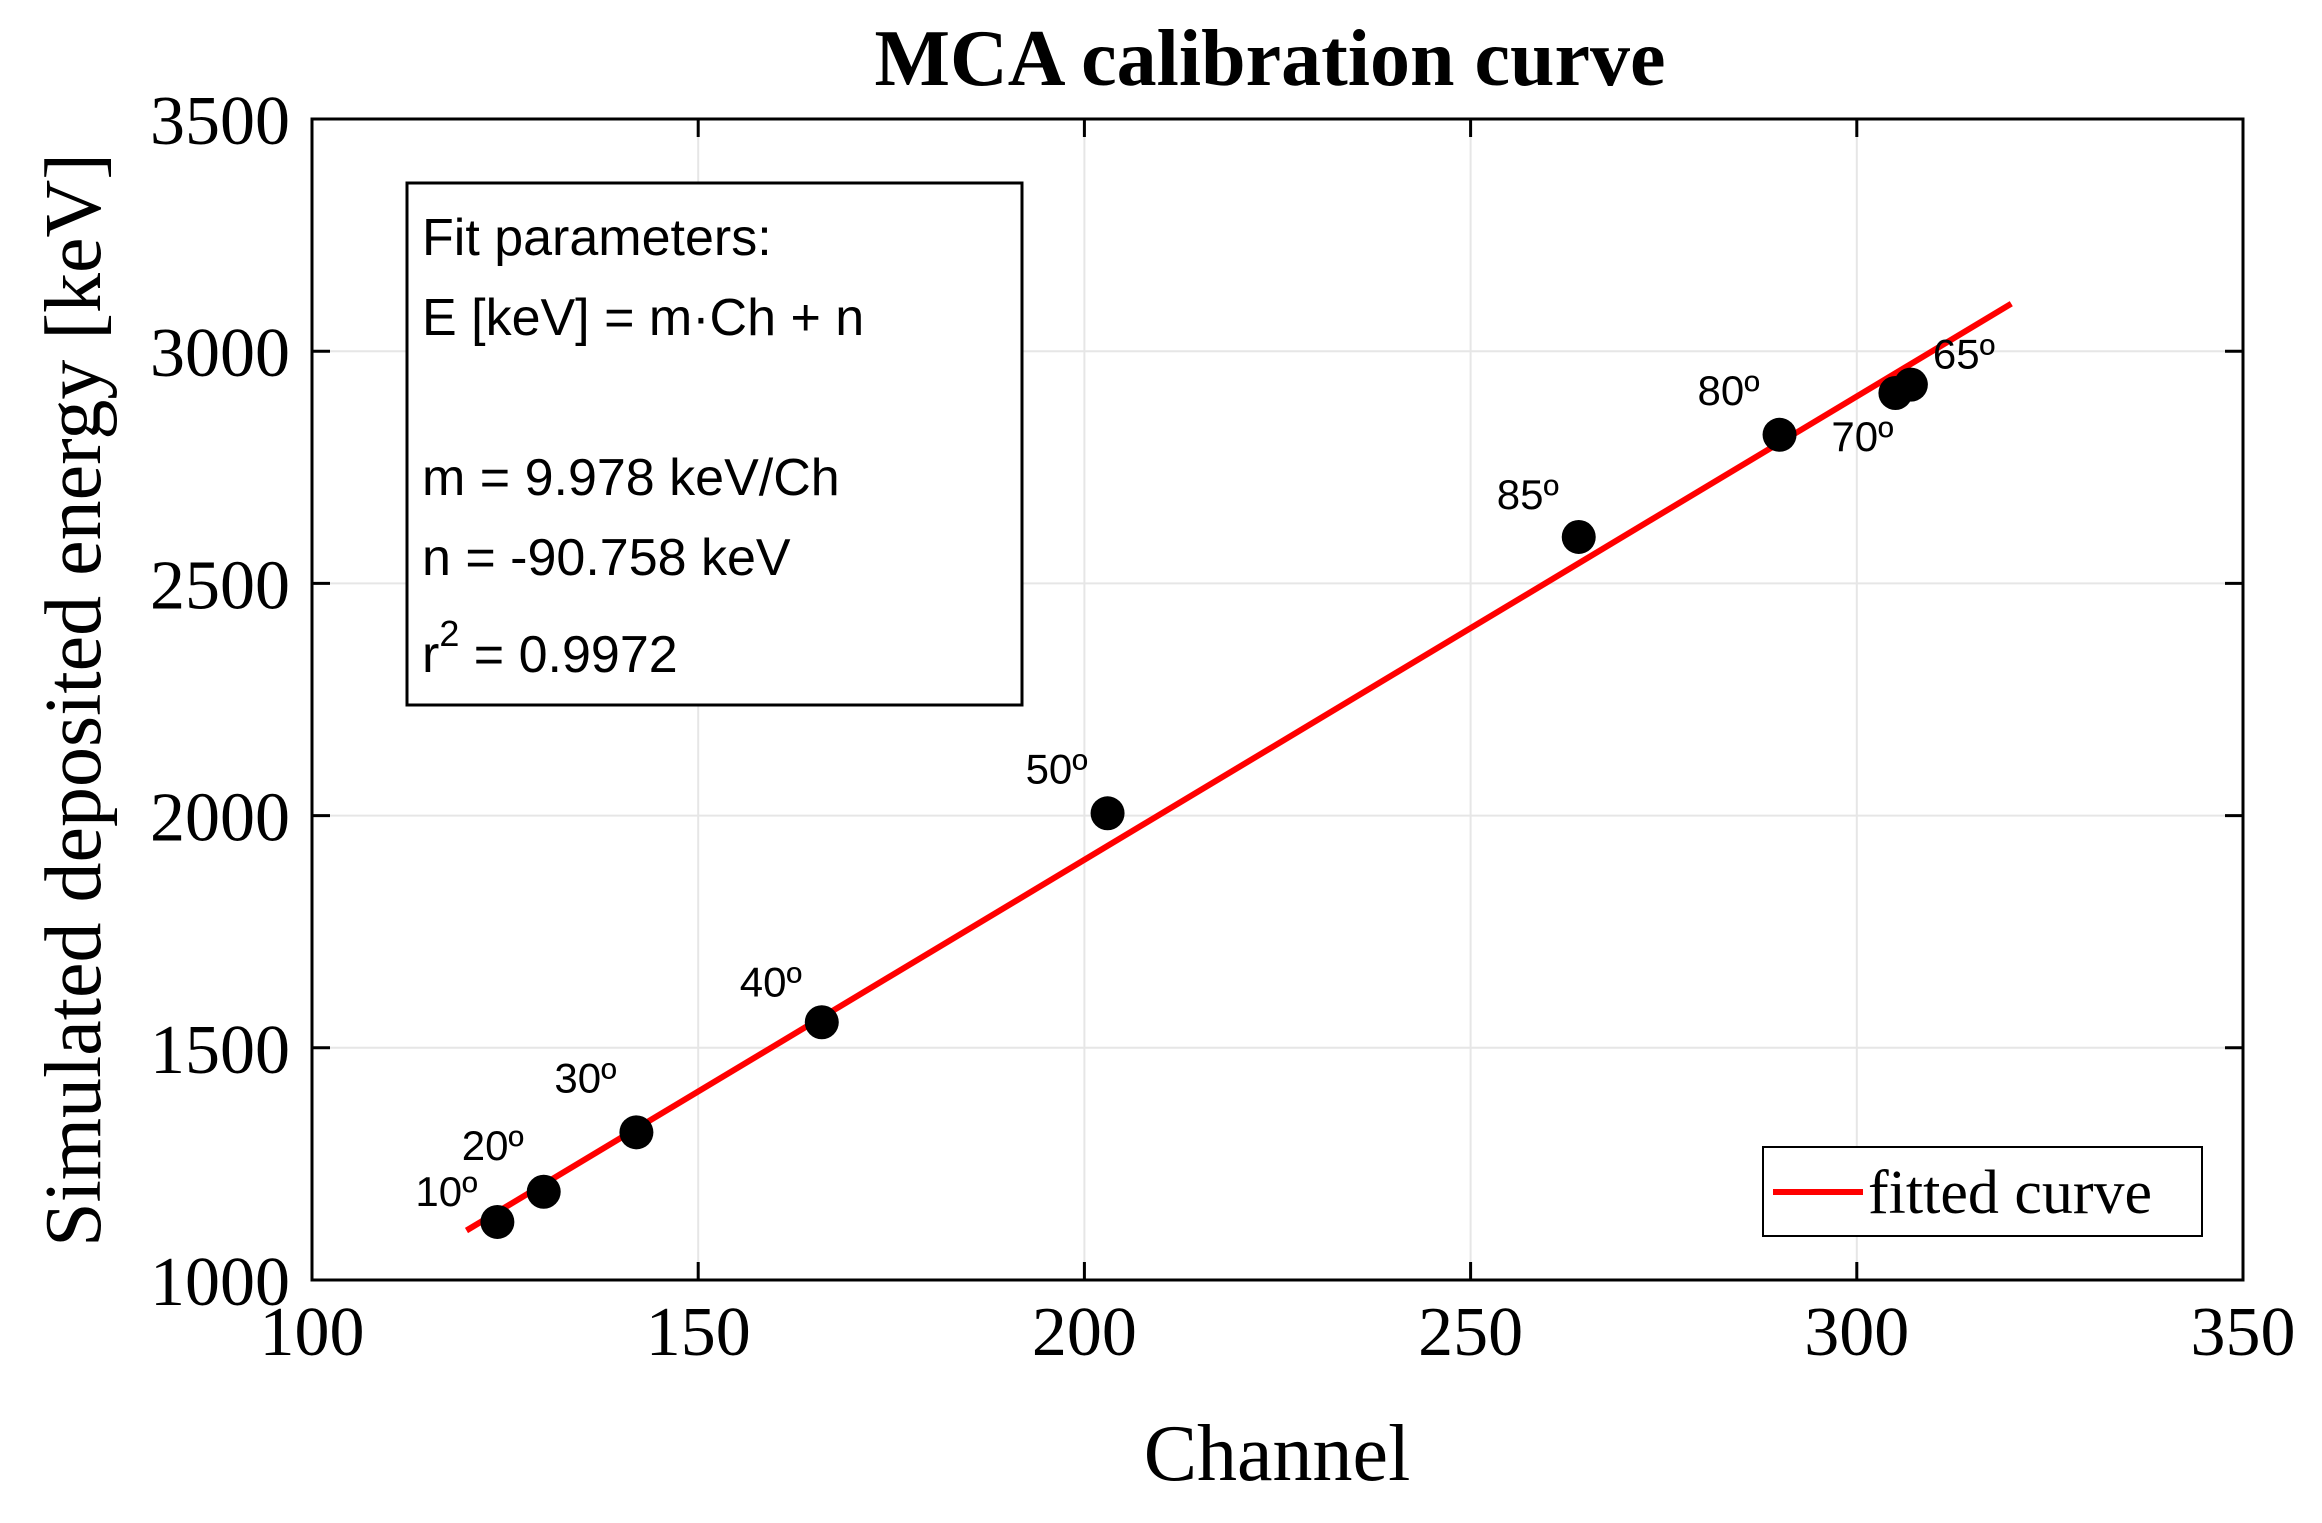  What do you see at coordinates (643, 318) in the screenshot?
I see `fit-params-equation: E [keV] = m·Ch + n` at bounding box center [643, 318].